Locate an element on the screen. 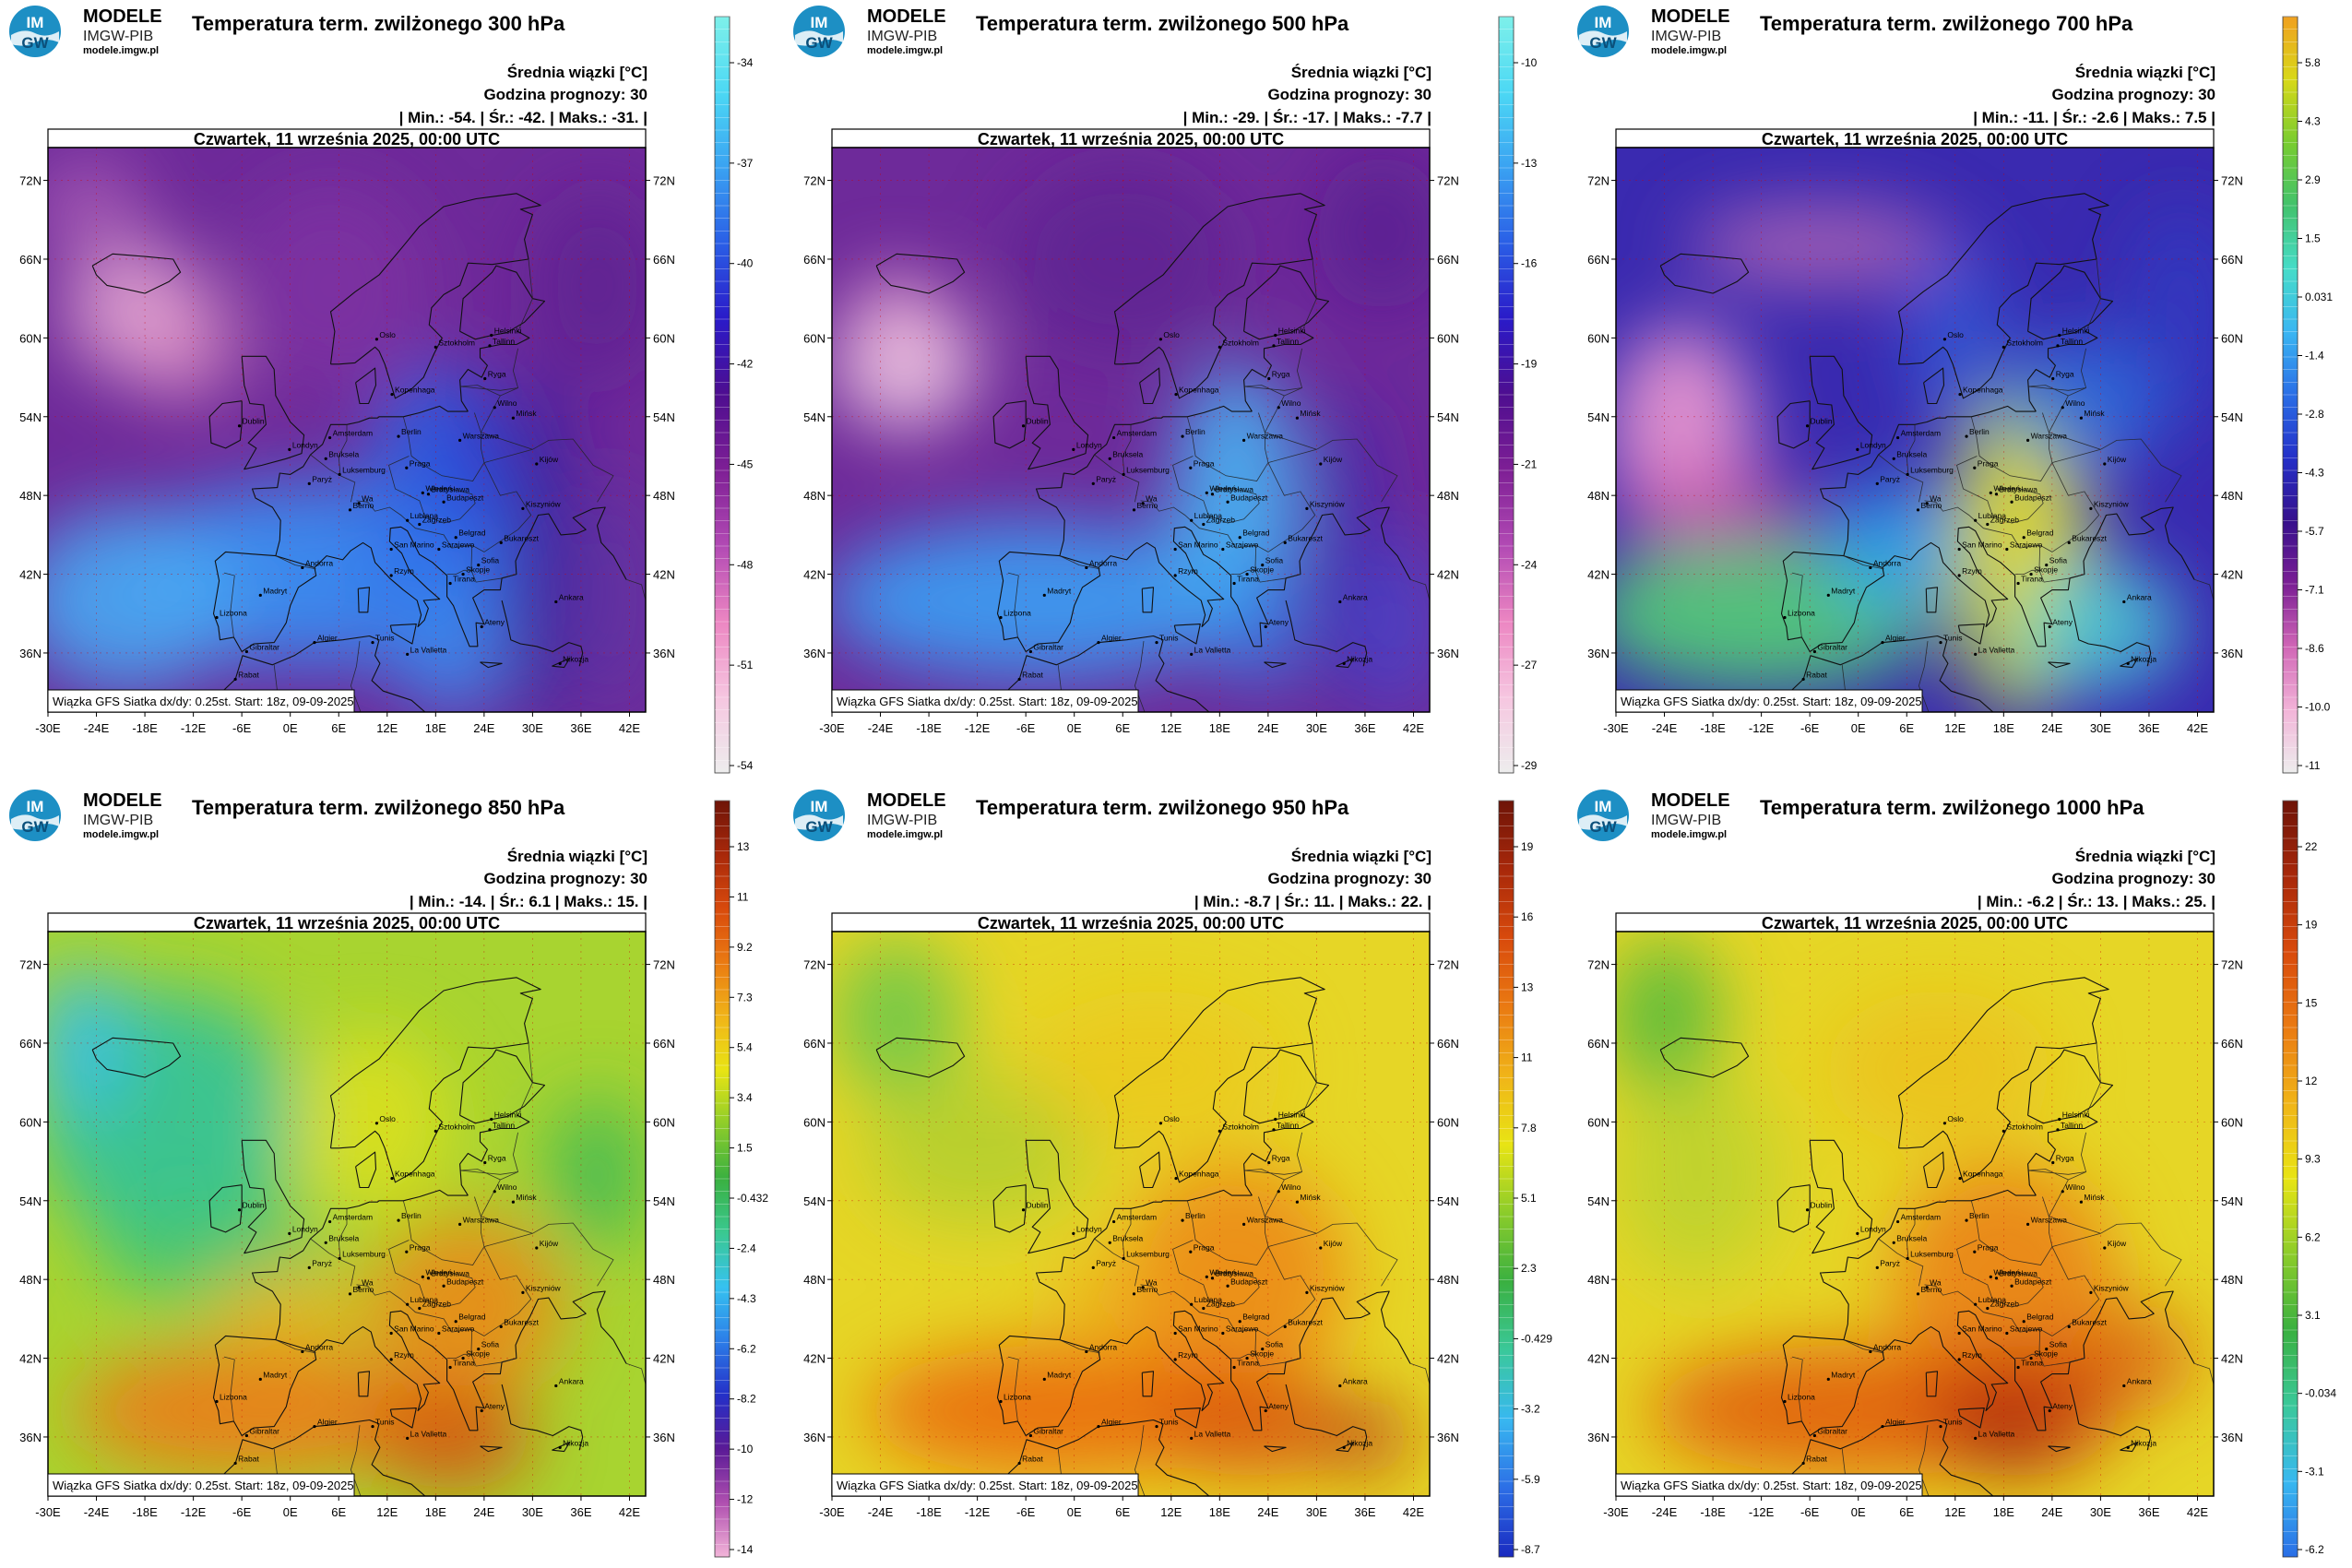 Image resolution: width=2352 pixels, height=1568 pixels. city-label: Budapeszt is located at coordinates (2033, 1281).